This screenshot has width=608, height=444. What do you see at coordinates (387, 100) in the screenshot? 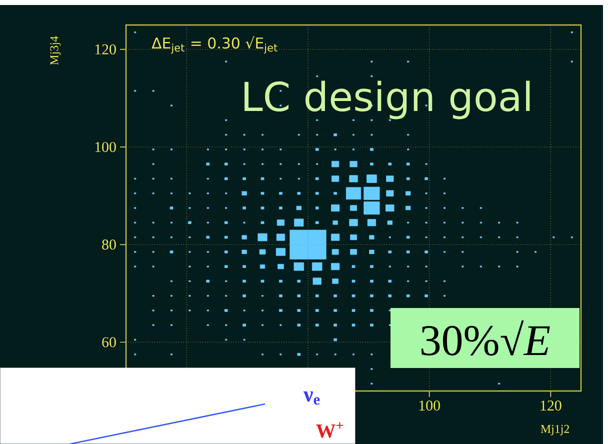
I see `annotation: LC design goal` at bounding box center [387, 100].